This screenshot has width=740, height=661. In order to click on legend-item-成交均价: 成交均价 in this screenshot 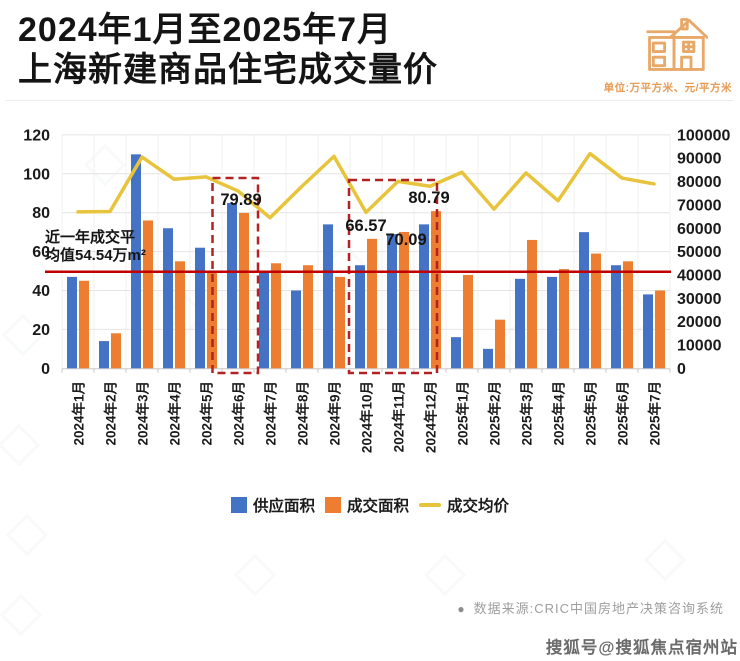, I will do `click(464, 505)`.